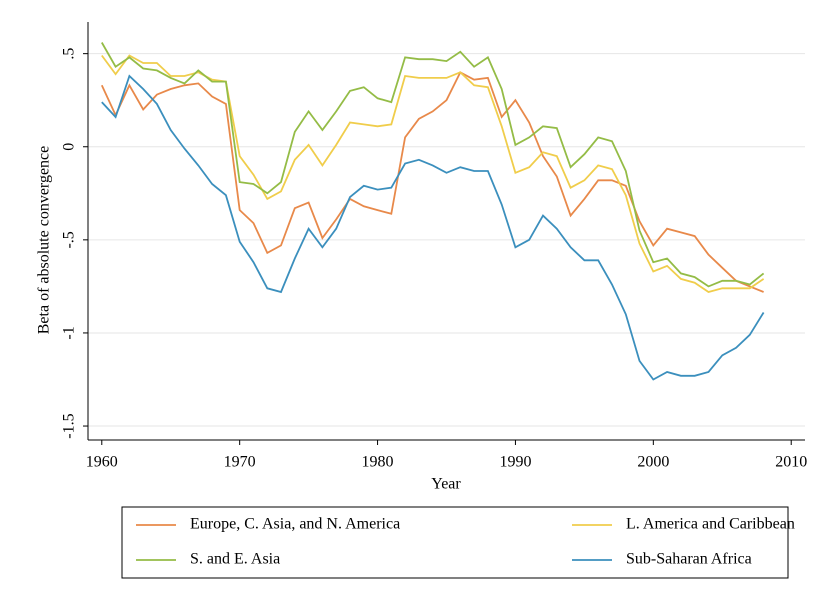 This screenshot has width=814, height=598. What do you see at coordinates (515, 462) in the screenshot?
I see `x-tick-label: 1990` at bounding box center [515, 462].